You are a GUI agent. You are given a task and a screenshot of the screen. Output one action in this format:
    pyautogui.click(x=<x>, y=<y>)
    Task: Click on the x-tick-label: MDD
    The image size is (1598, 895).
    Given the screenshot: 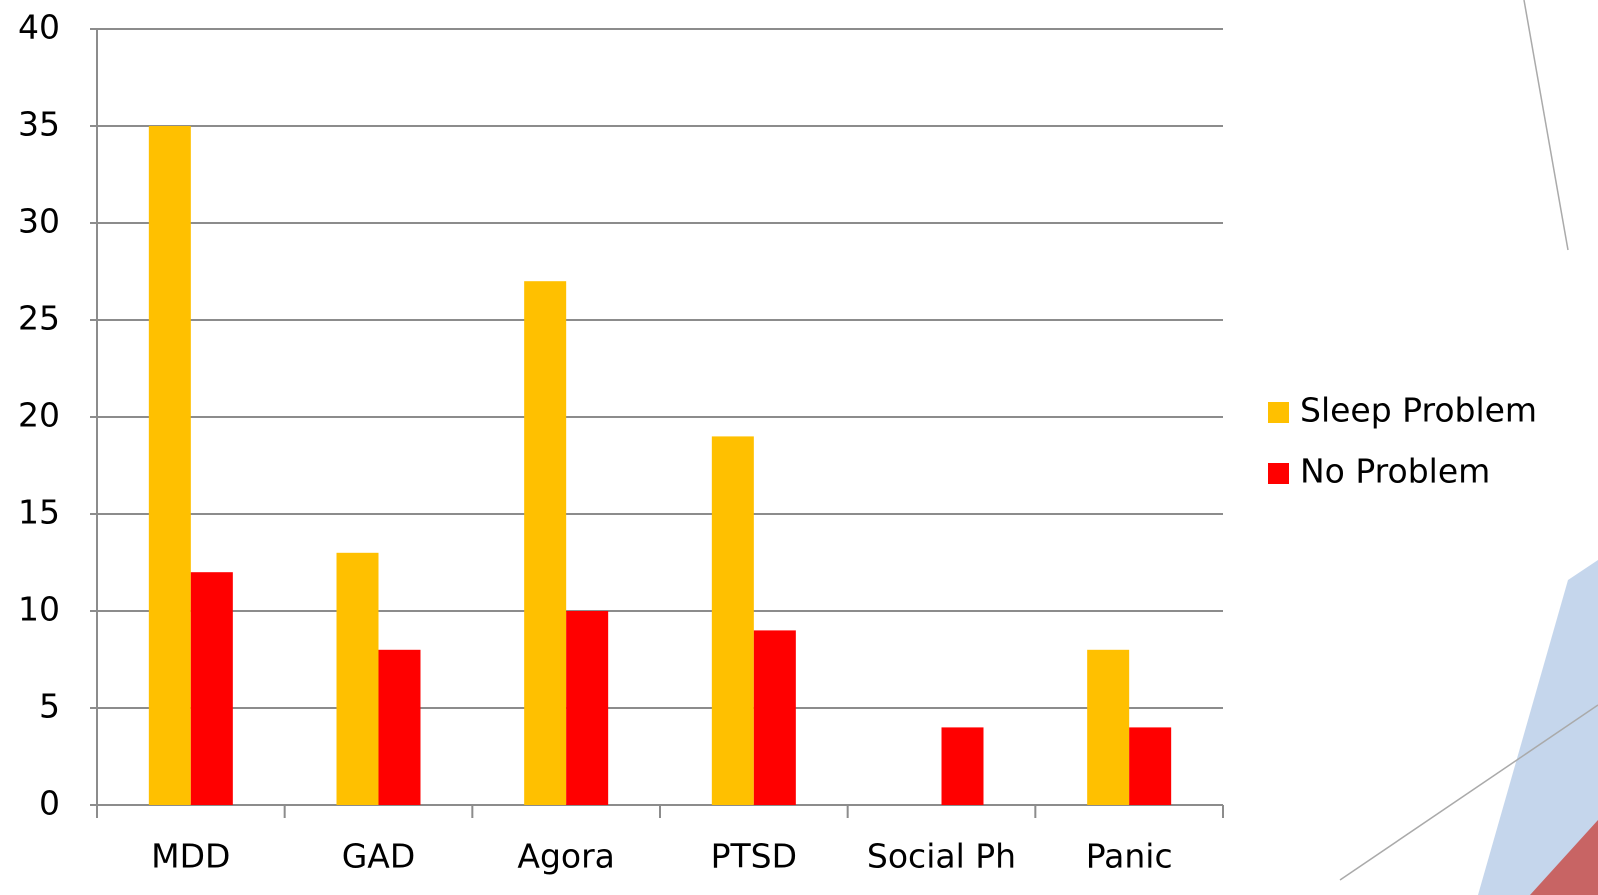 What is the action you would take?
    pyautogui.click(x=190, y=856)
    